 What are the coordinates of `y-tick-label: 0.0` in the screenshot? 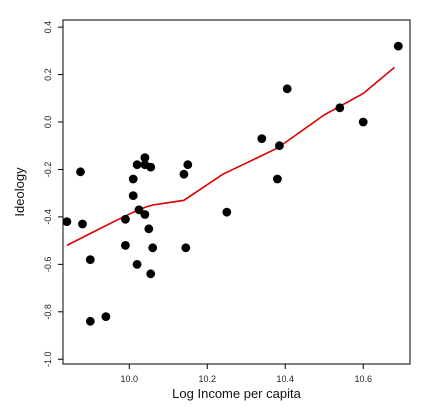 It's located at (48, 122).